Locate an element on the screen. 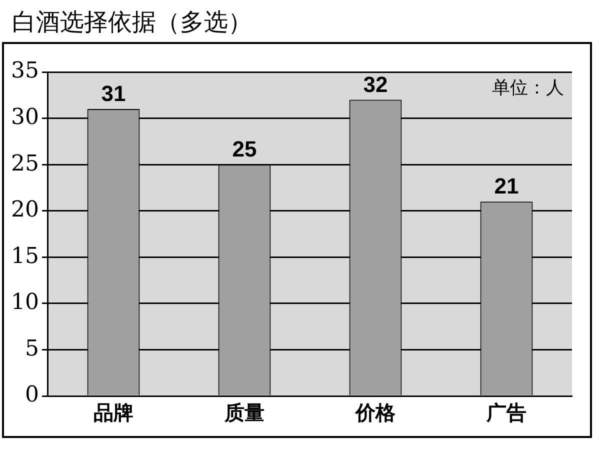  y-tick-label: 20 is located at coordinates (24, 210).